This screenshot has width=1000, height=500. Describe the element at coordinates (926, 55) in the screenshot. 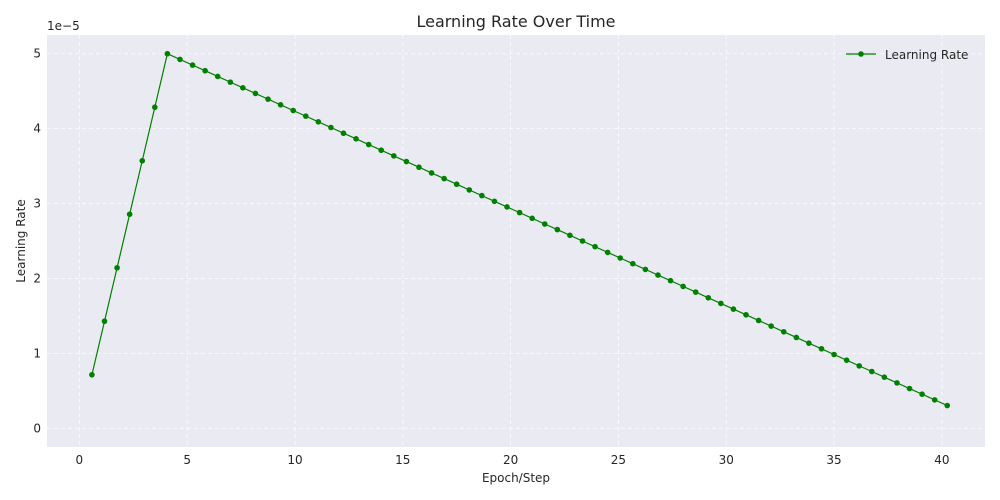

I see `legend-label: Learning Rate` at that location.